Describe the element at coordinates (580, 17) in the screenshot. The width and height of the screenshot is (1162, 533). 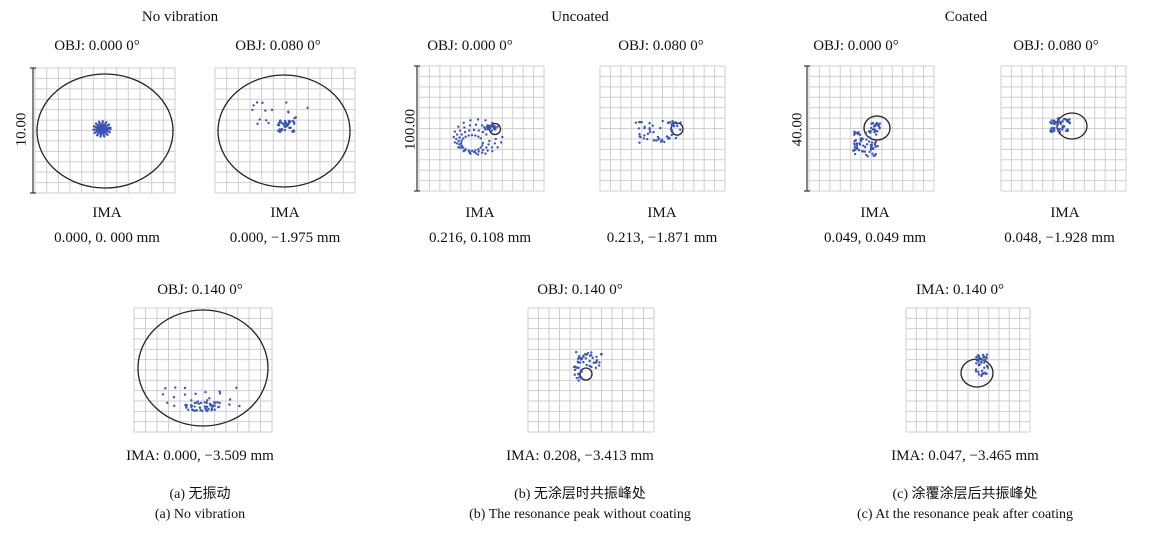
I see `heading-uncoated: Uncoated` at that location.